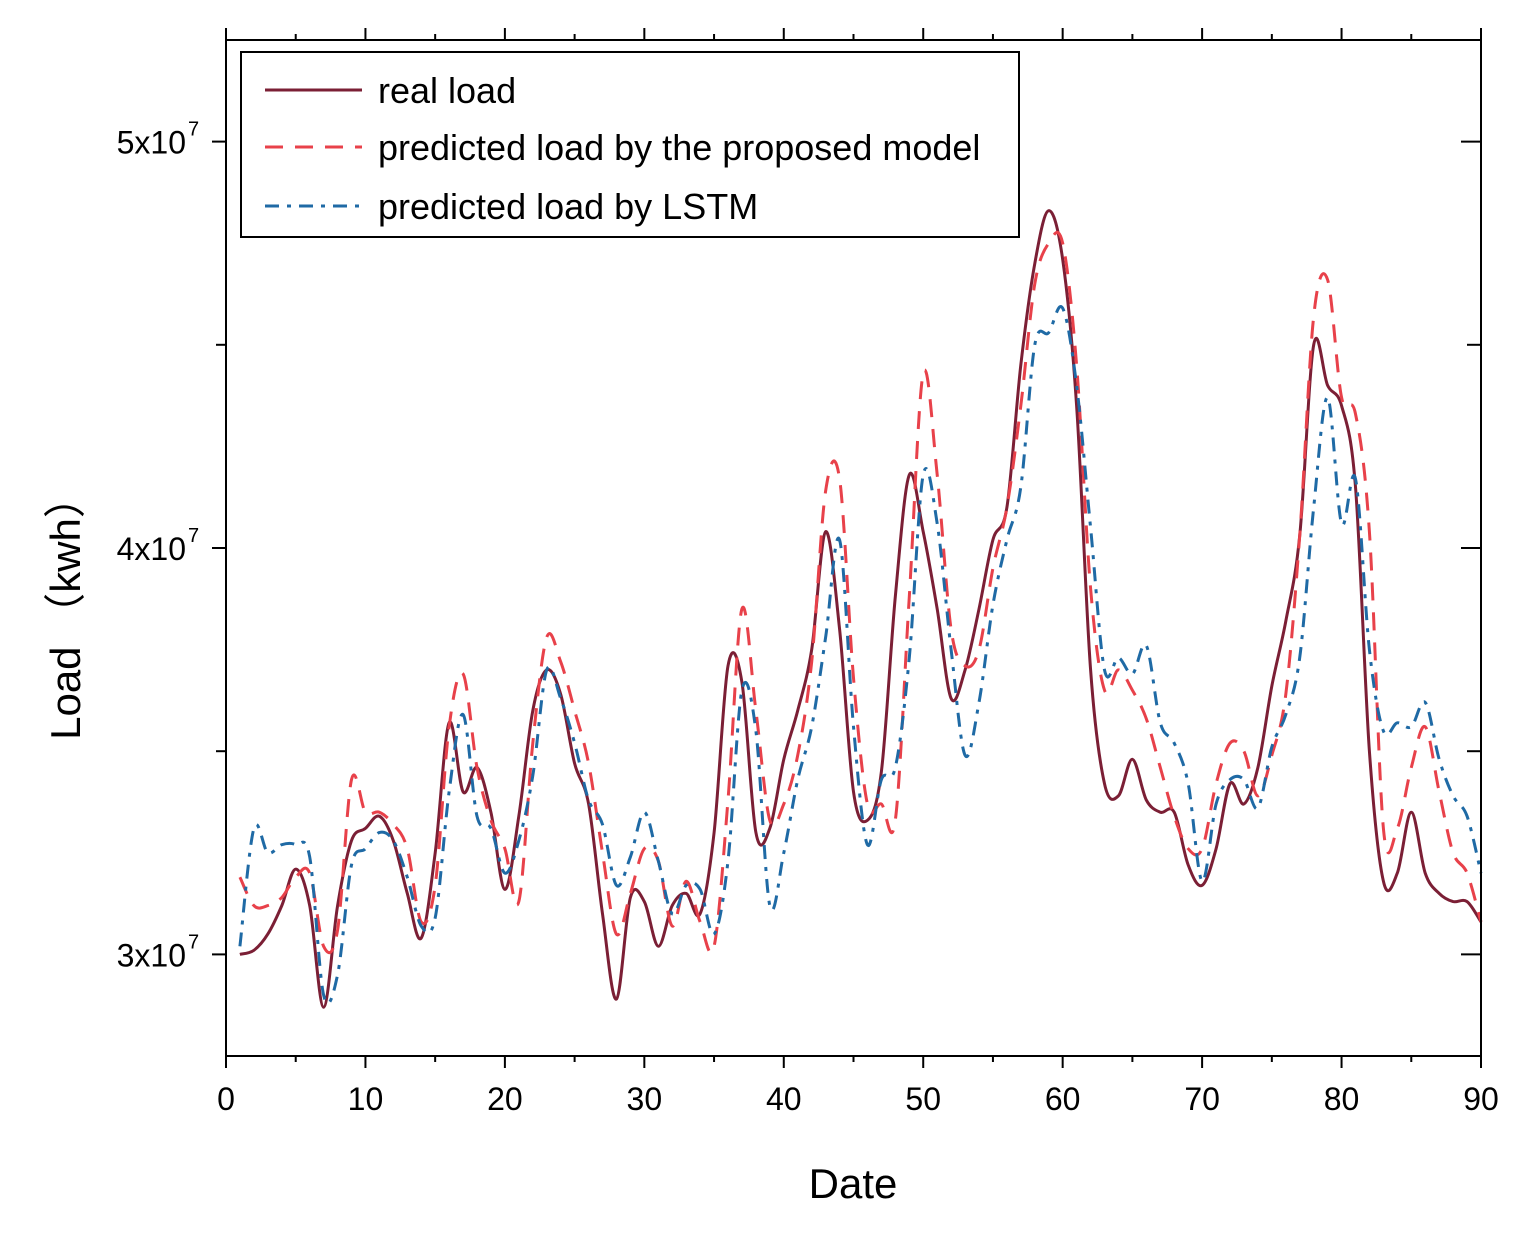 The height and width of the screenshot is (1236, 1533). What do you see at coordinates (1481, 1099) in the screenshot?
I see `x-tick-label: 90` at bounding box center [1481, 1099].